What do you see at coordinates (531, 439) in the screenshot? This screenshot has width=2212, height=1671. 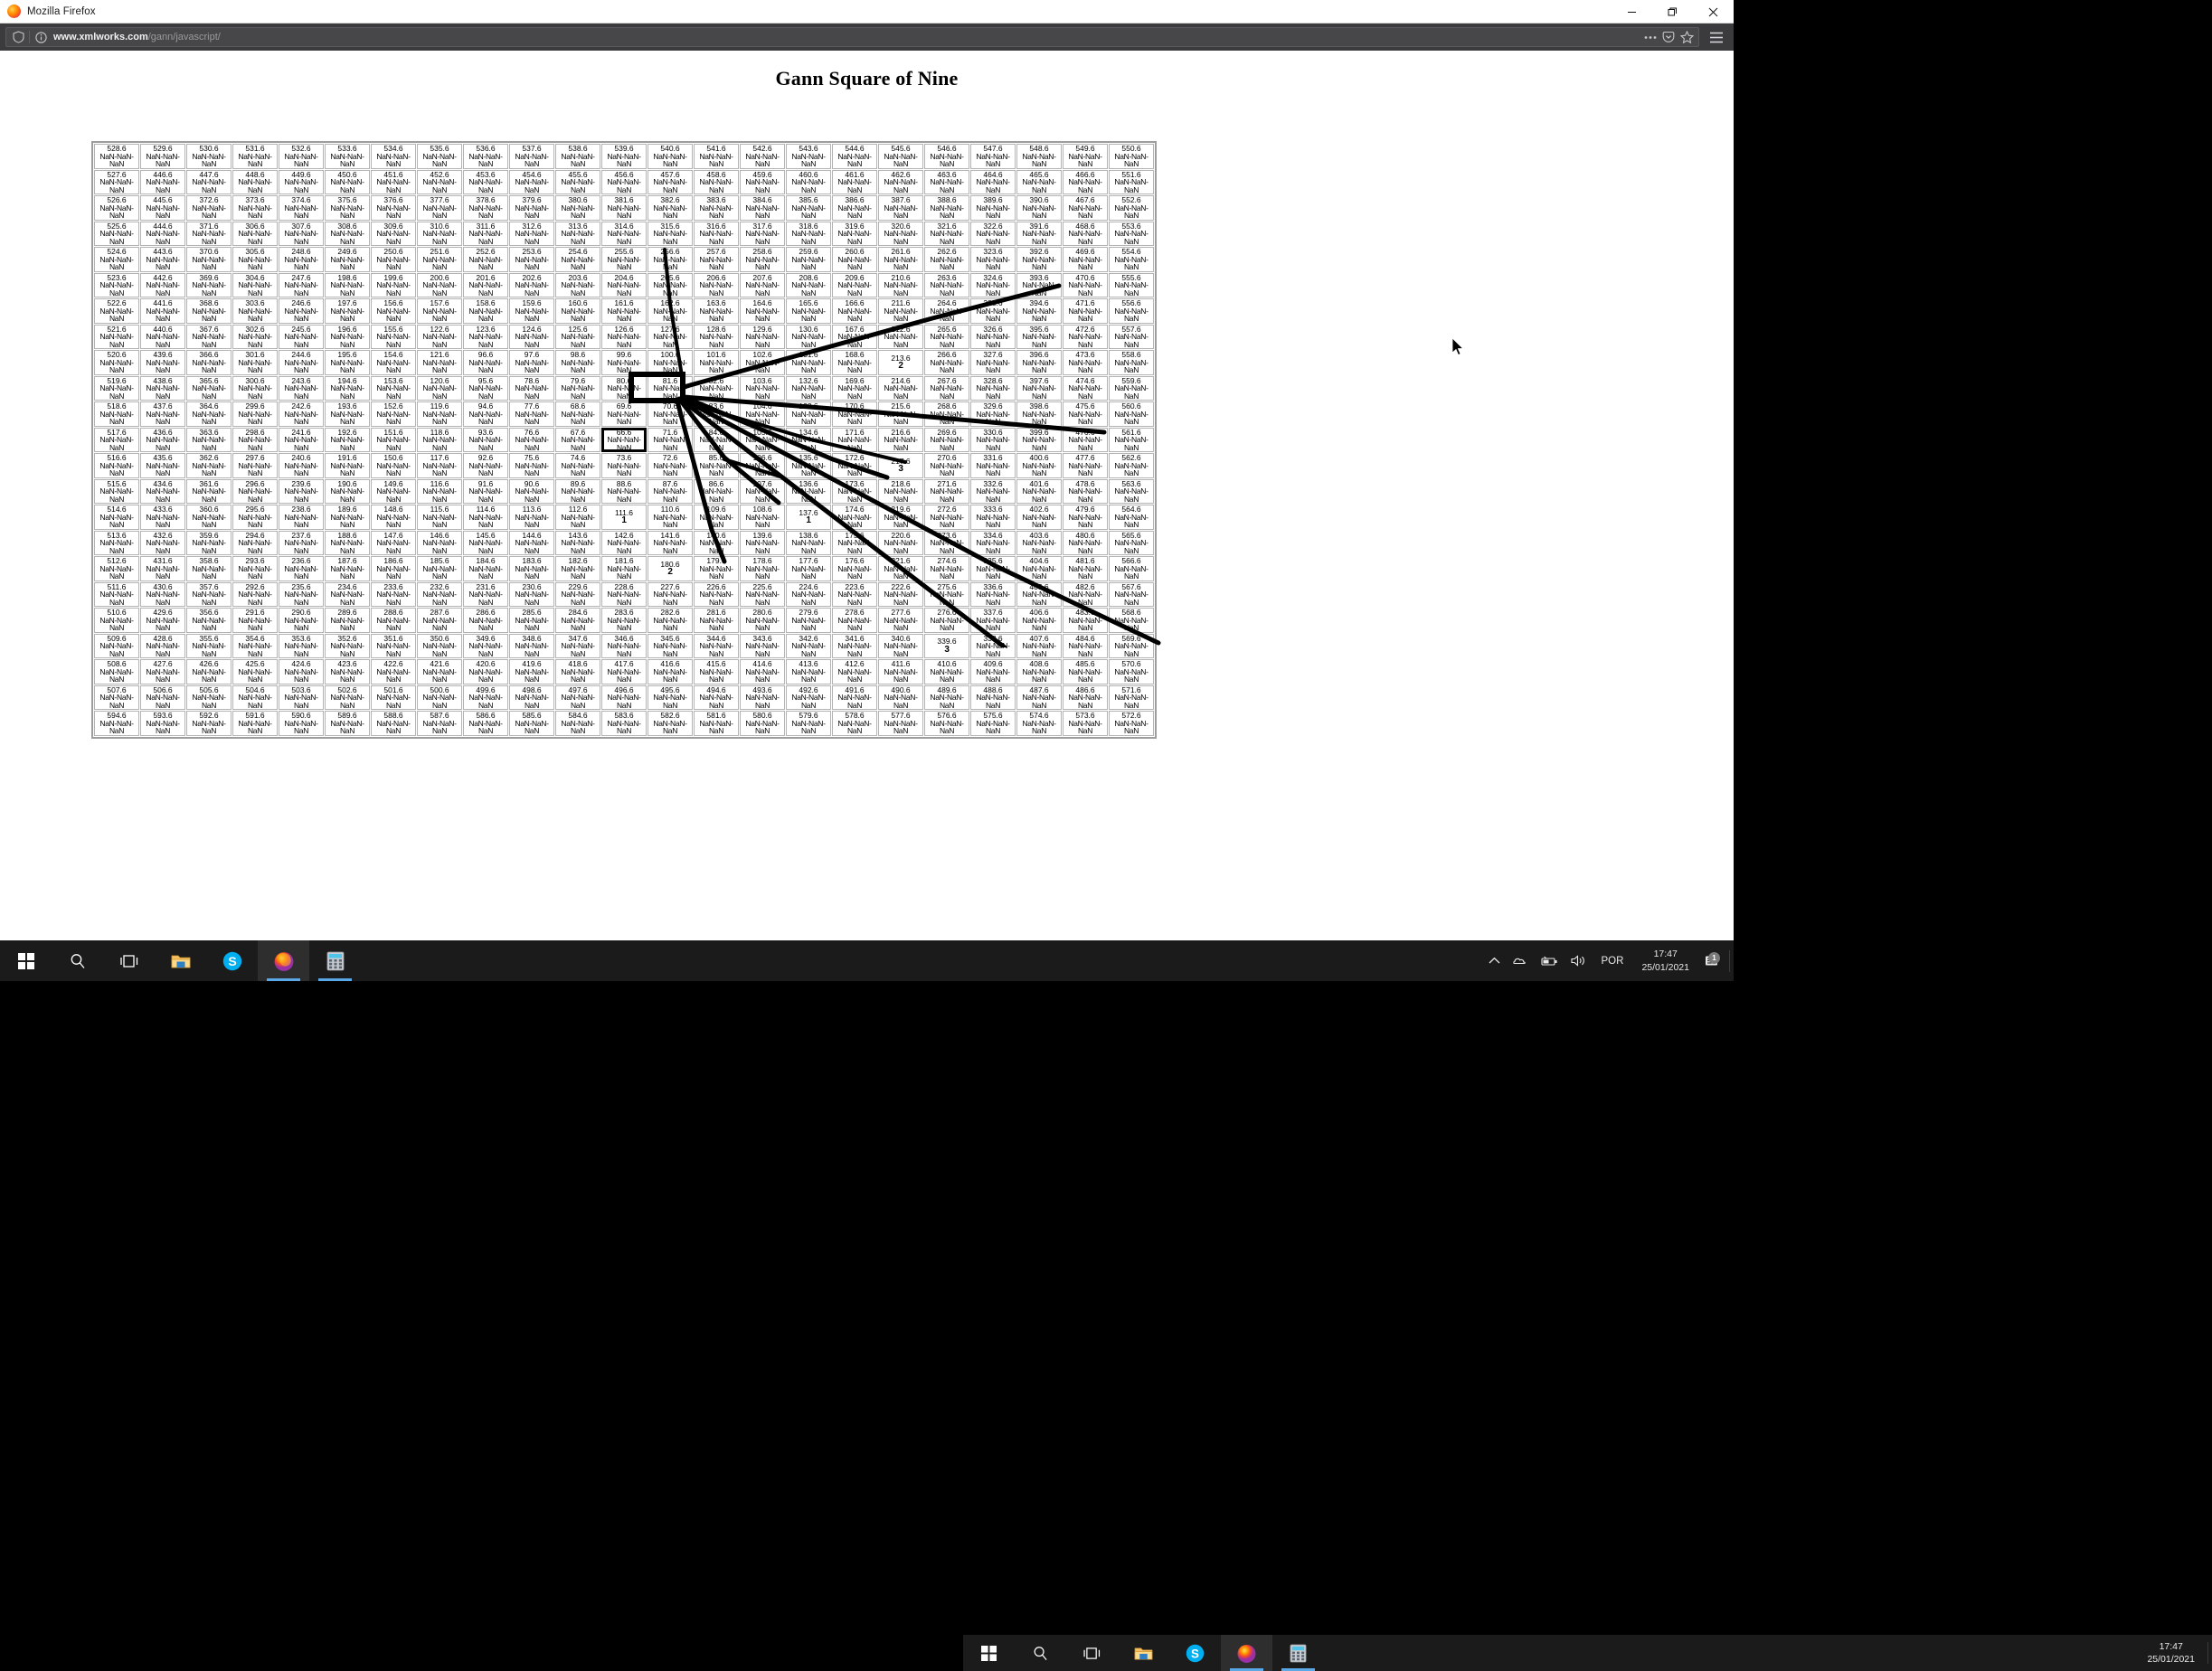 I see `gann-cell: 76.6 NaN-NaN-NaN` at bounding box center [531, 439].